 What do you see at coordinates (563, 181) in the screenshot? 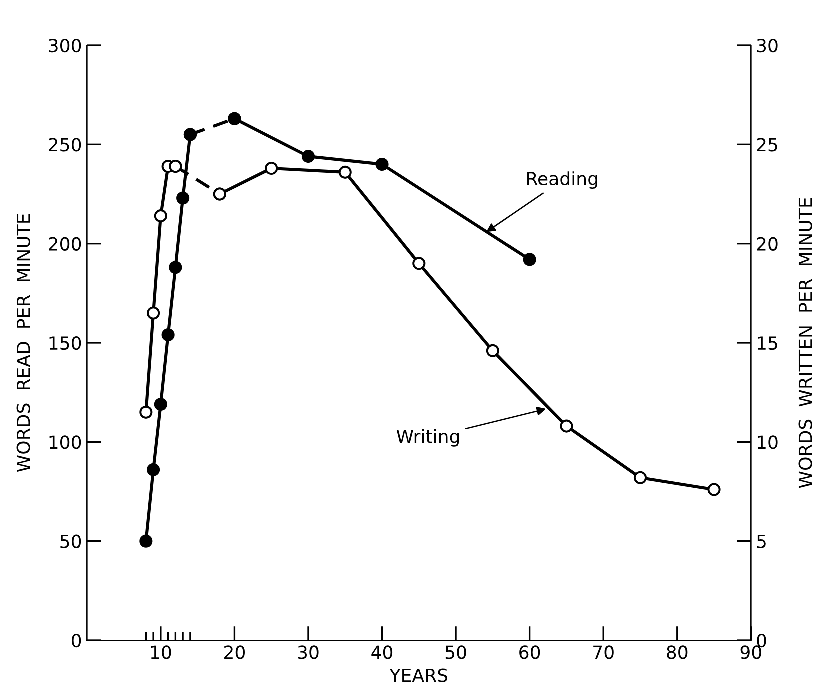
I see `annotation: Reading` at bounding box center [563, 181].